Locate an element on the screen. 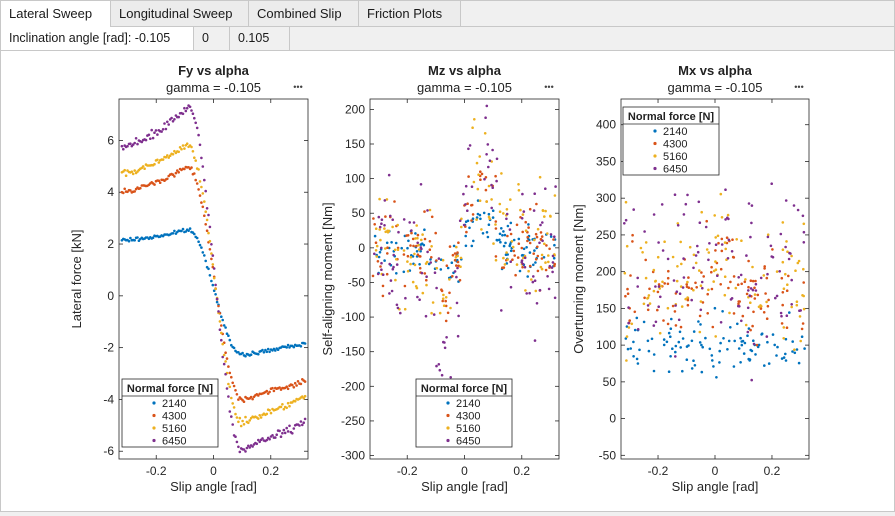 The height and width of the screenshot is (516, 895). legend-entry-5160: 5160 is located at coordinates (174, 429).